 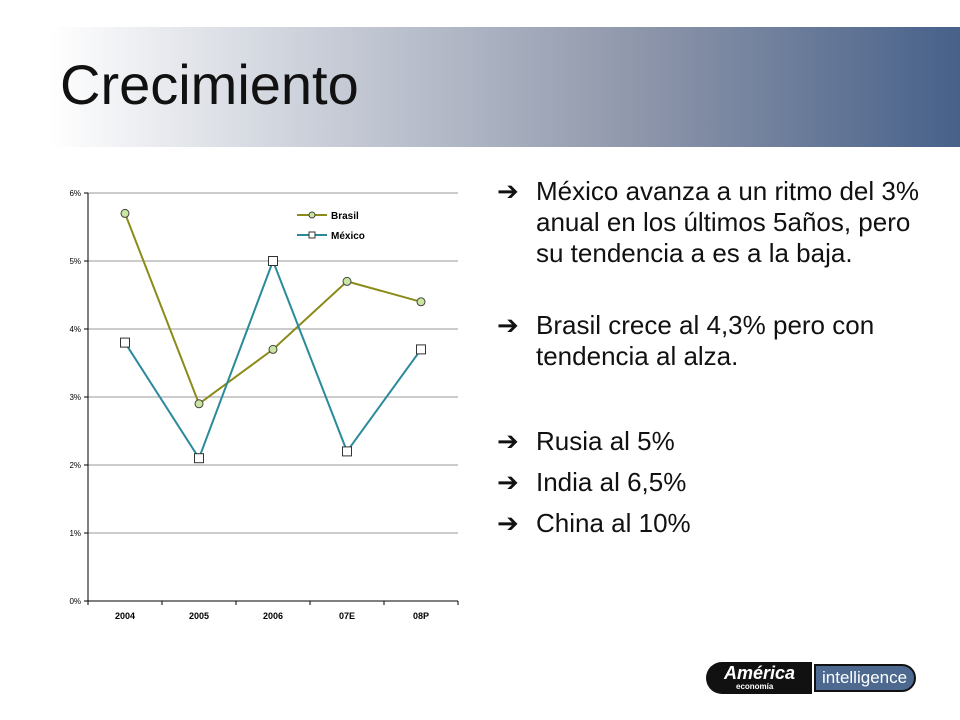 What do you see at coordinates (611, 482) in the screenshot?
I see `bullet-text: India al 6,5%` at bounding box center [611, 482].